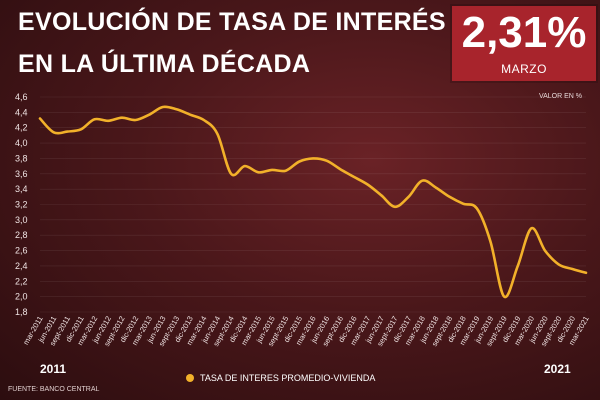  I want to click on y-tick-label: 2,0, so click(21, 297).